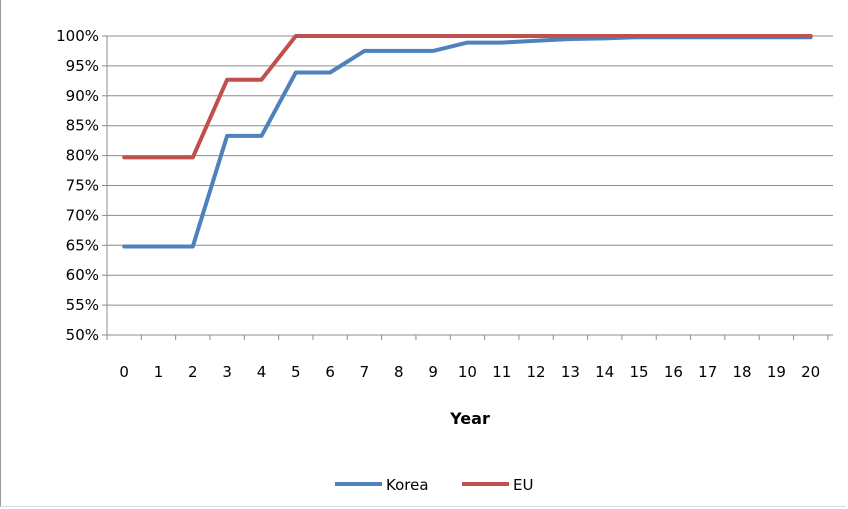 The height and width of the screenshot is (509, 848). What do you see at coordinates (741, 372) in the screenshot?
I see `x-tick-label: 18` at bounding box center [741, 372].